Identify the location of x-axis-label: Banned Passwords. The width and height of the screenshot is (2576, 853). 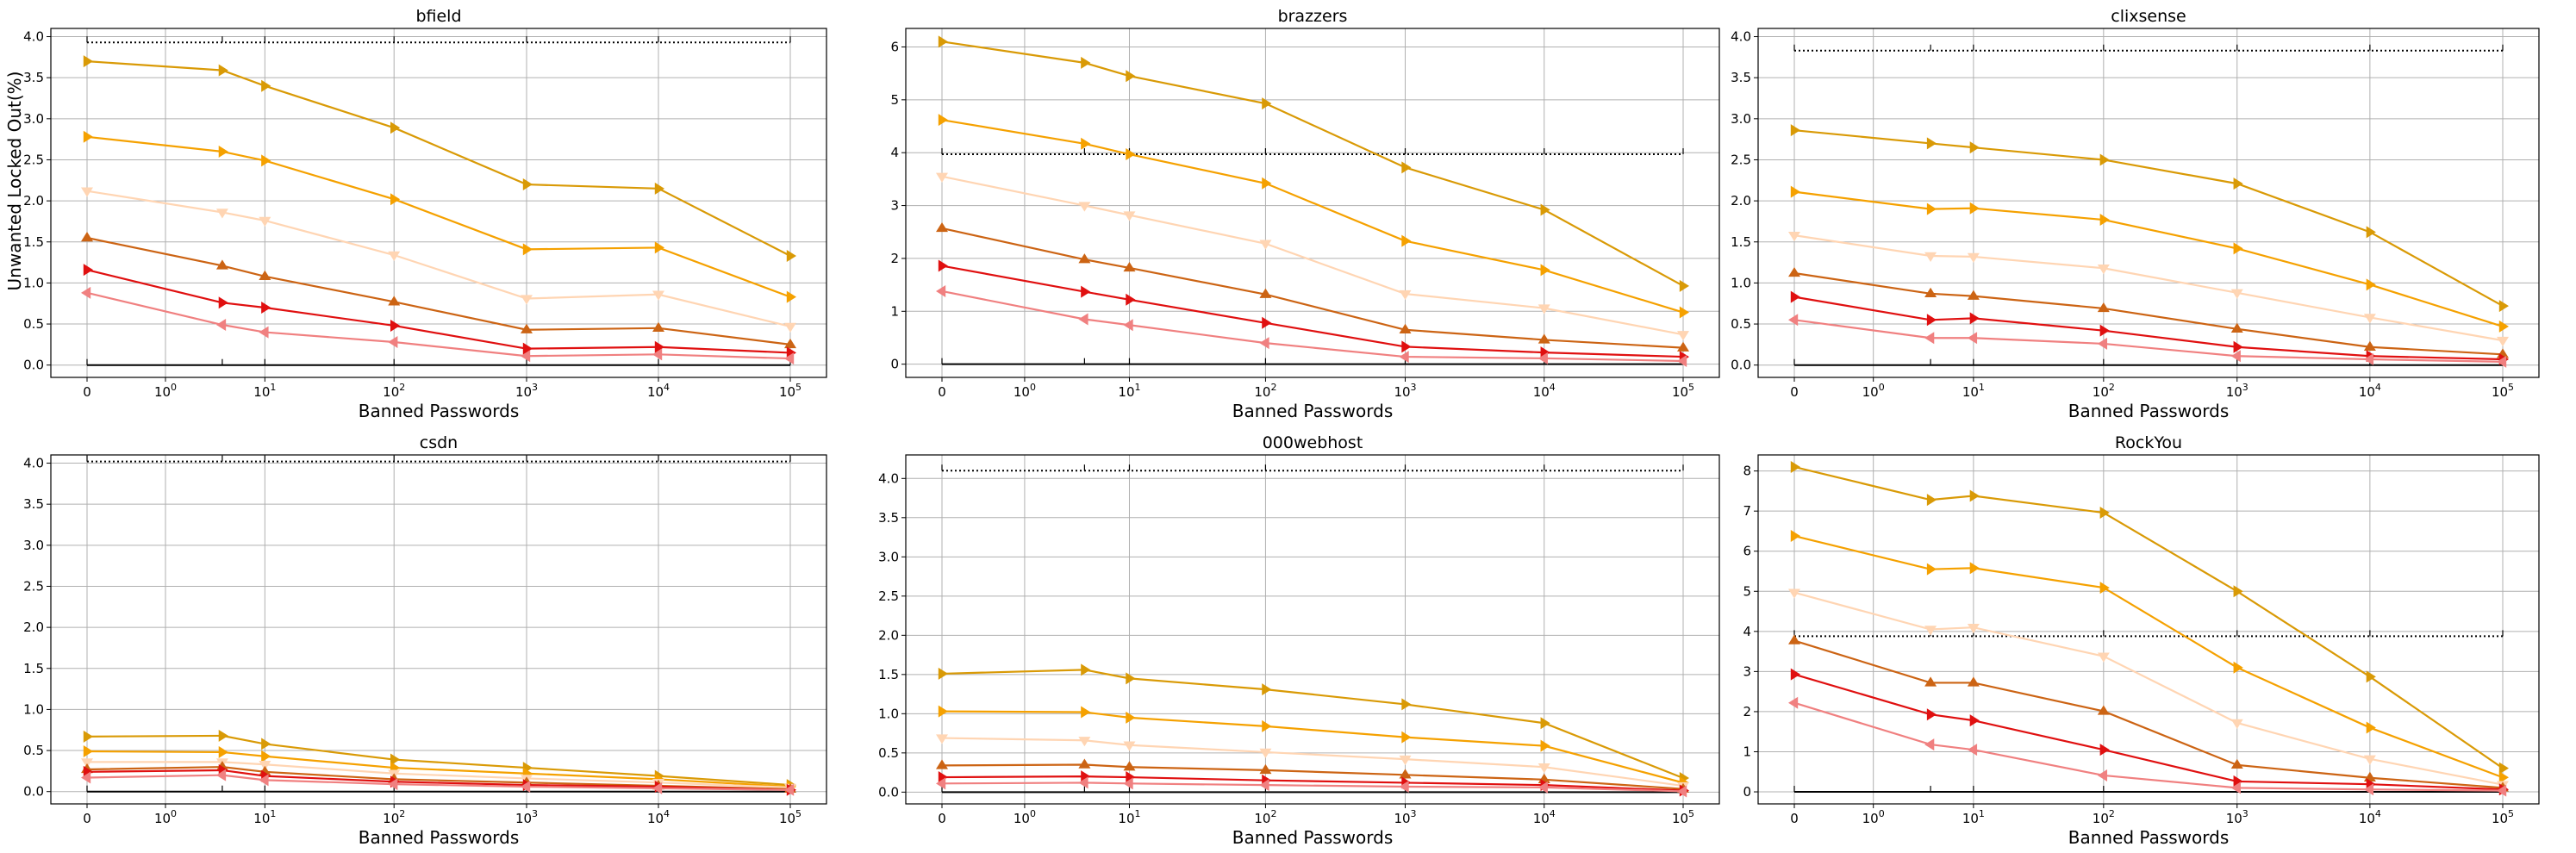
(439, 837).